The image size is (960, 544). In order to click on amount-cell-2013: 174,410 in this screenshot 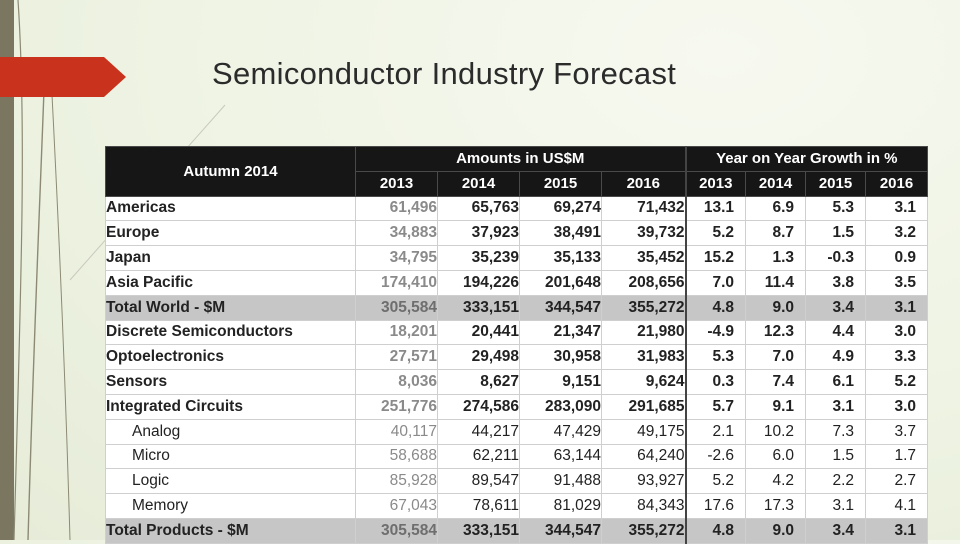, I will do `click(396, 282)`.